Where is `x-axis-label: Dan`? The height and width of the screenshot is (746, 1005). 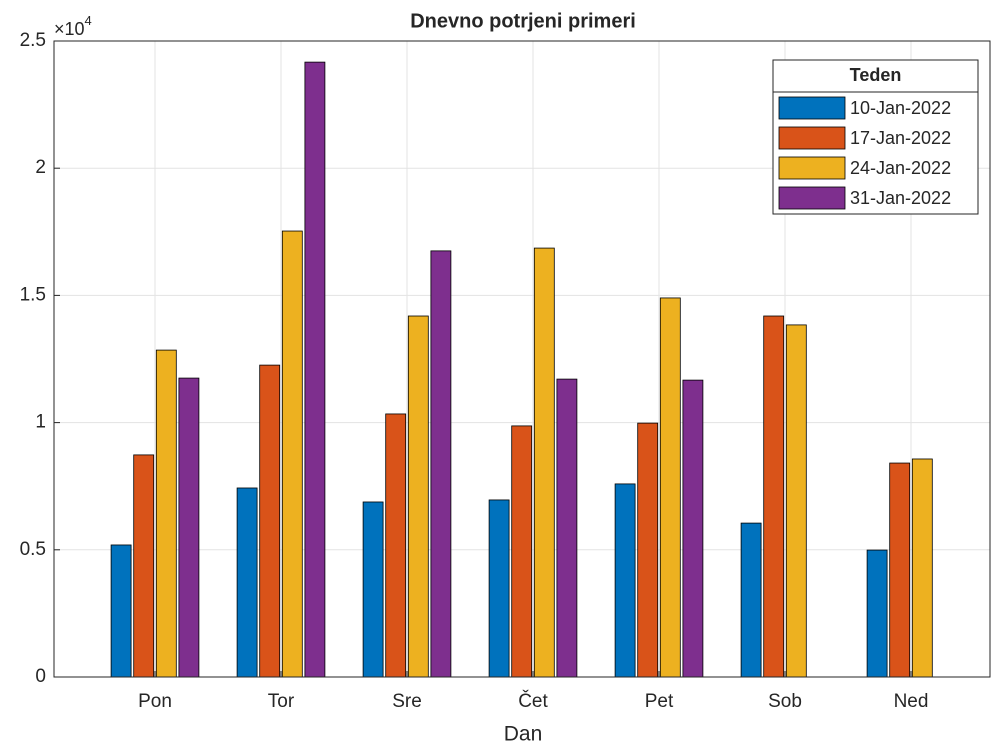 x-axis-label: Dan is located at coordinates (523, 734).